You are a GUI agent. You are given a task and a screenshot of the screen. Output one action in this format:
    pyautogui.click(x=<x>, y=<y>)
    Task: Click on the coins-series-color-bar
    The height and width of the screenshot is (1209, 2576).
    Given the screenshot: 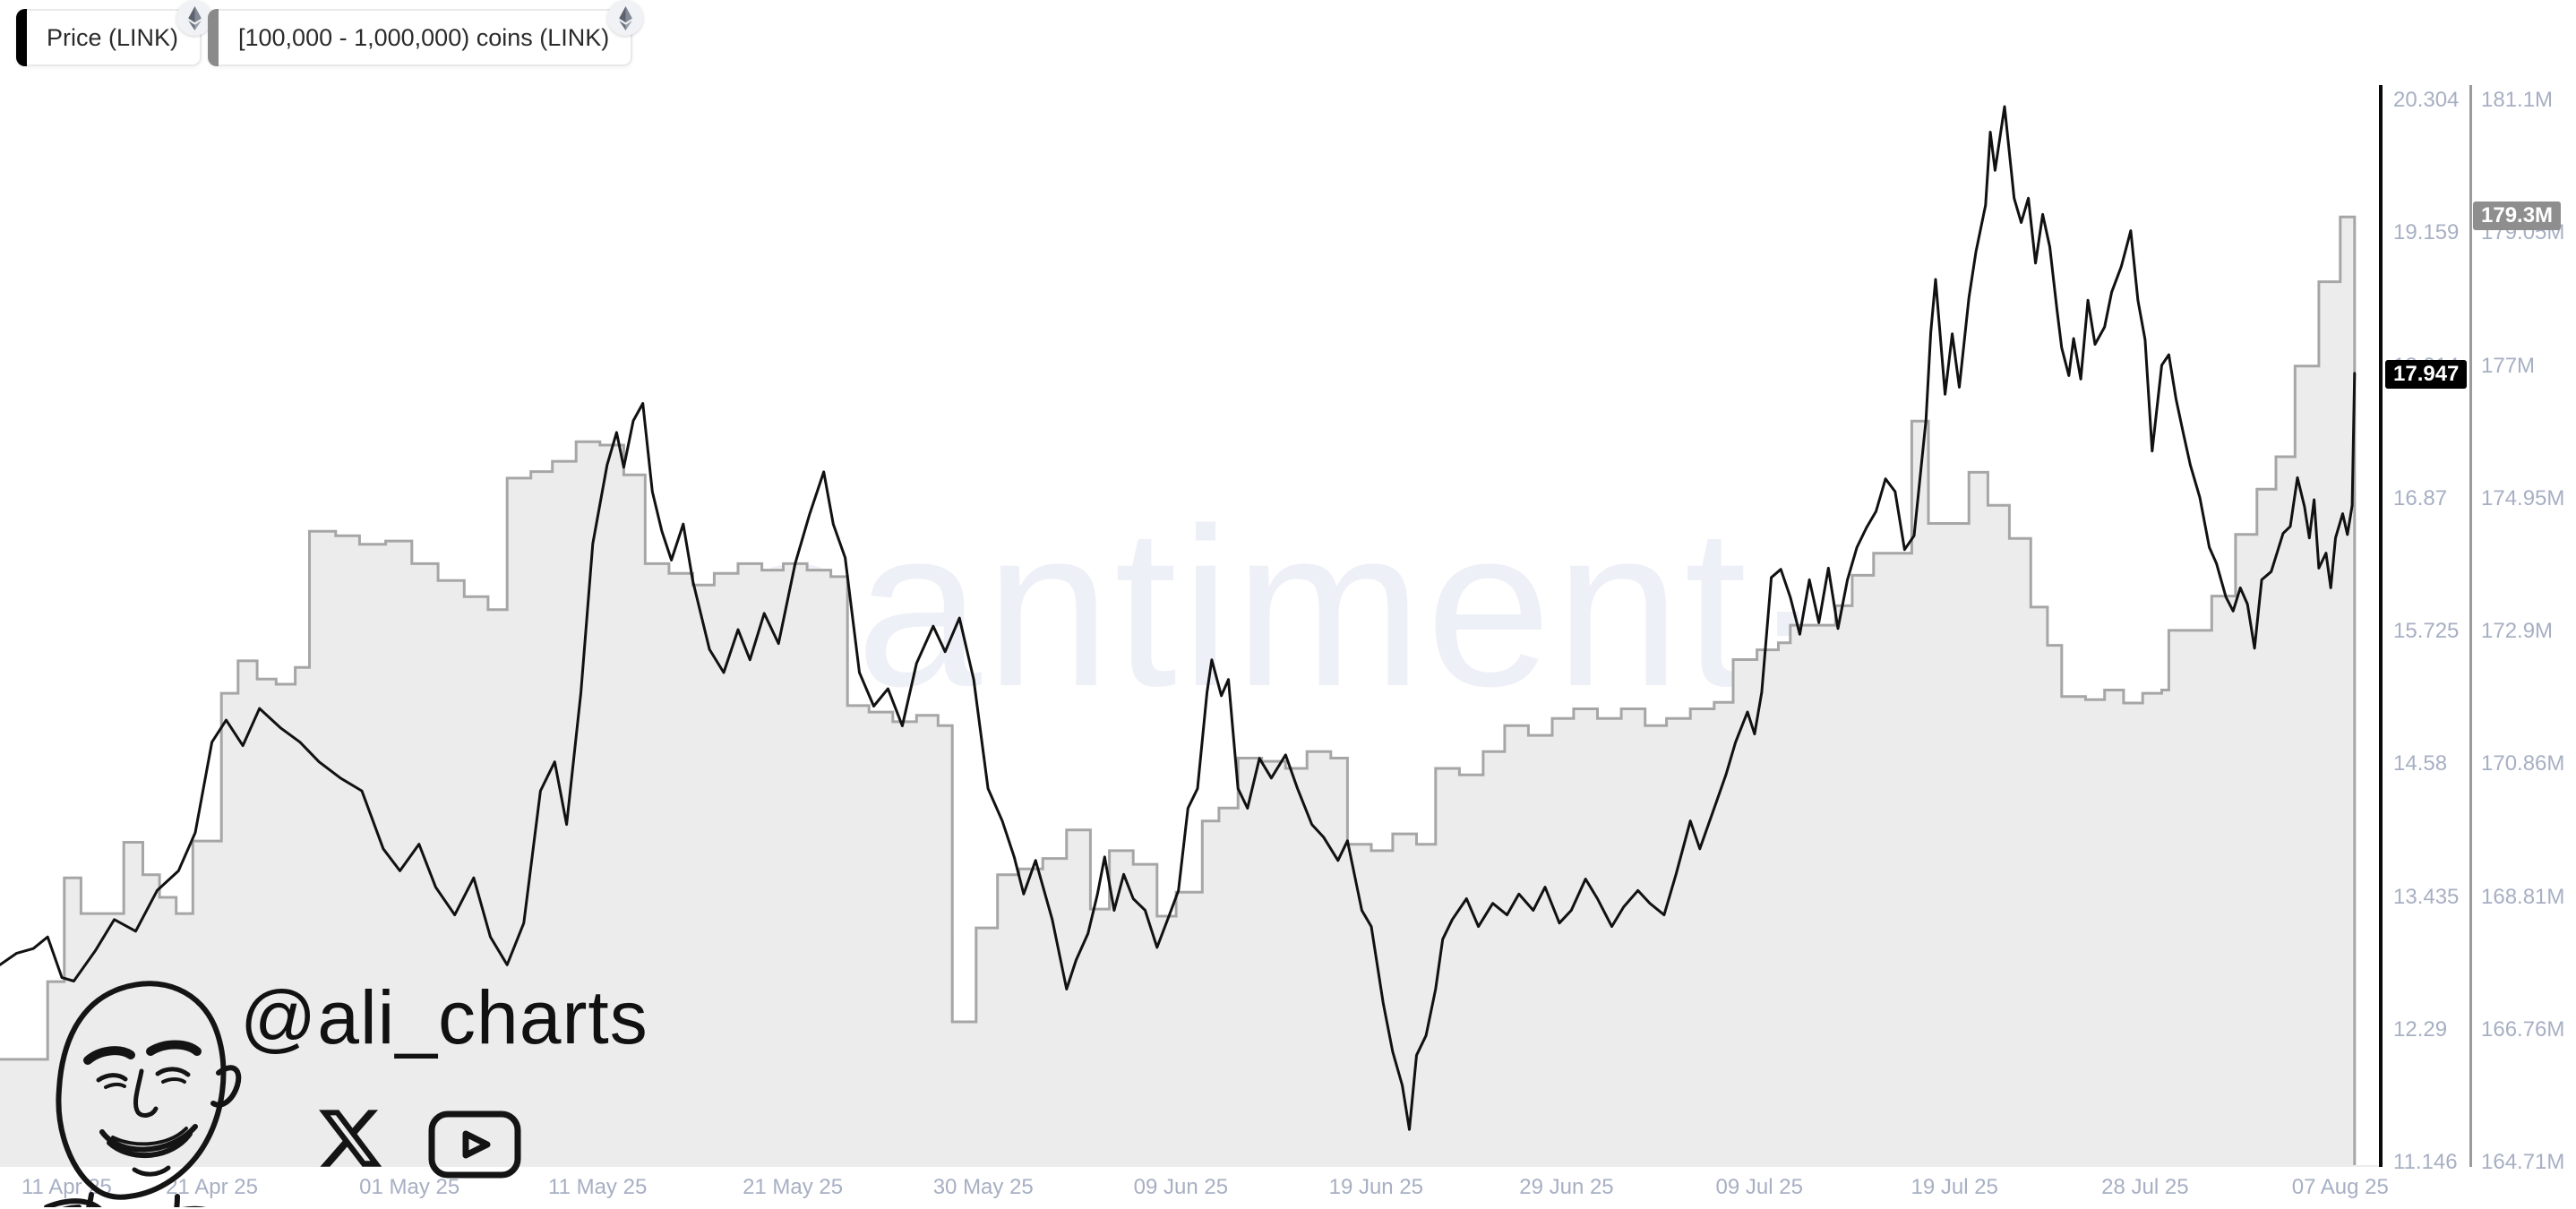 What is the action you would take?
    pyautogui.click(x=213, y=38)
    